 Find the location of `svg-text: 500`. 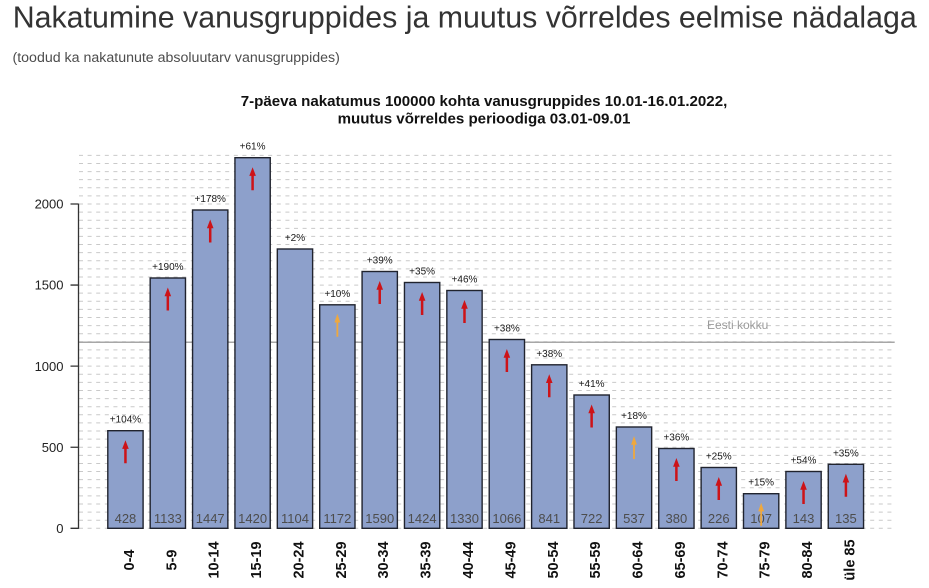

svg-text: 500 is located at coordinates (53, 447).